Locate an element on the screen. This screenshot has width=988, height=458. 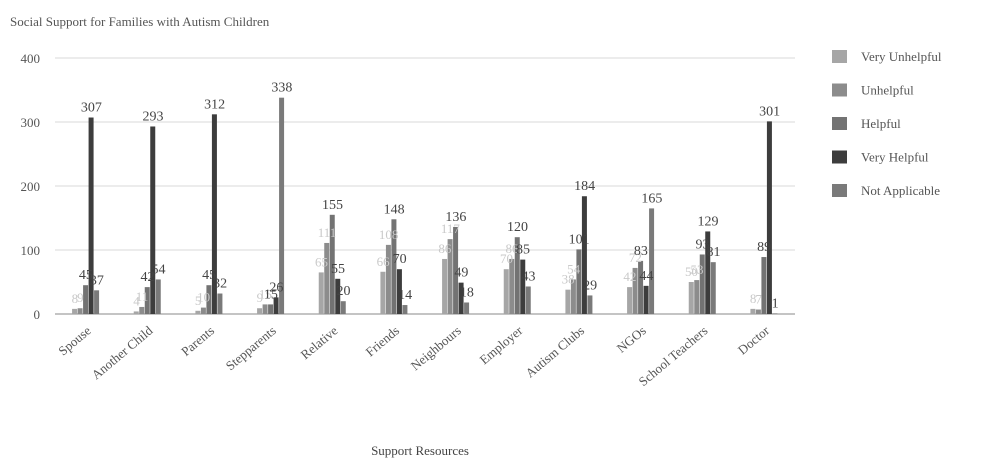
x-tick-label: Employer is located at coordinates (501, 344).